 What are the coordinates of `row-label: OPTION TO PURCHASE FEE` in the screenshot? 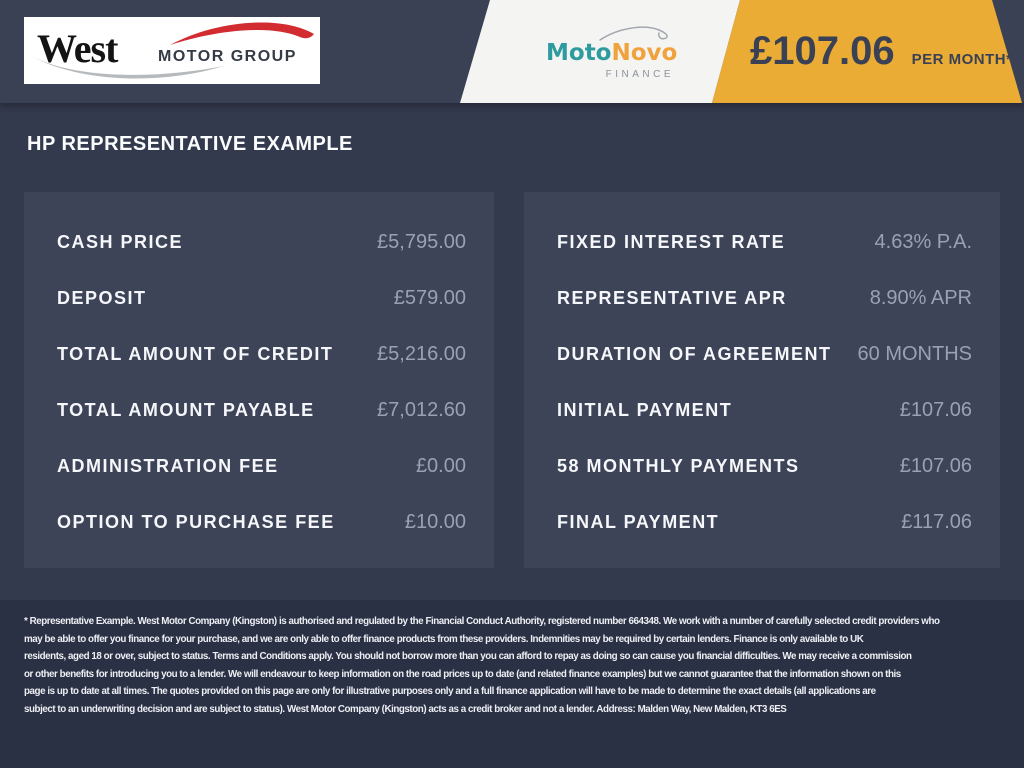 It's located at (196, 521).